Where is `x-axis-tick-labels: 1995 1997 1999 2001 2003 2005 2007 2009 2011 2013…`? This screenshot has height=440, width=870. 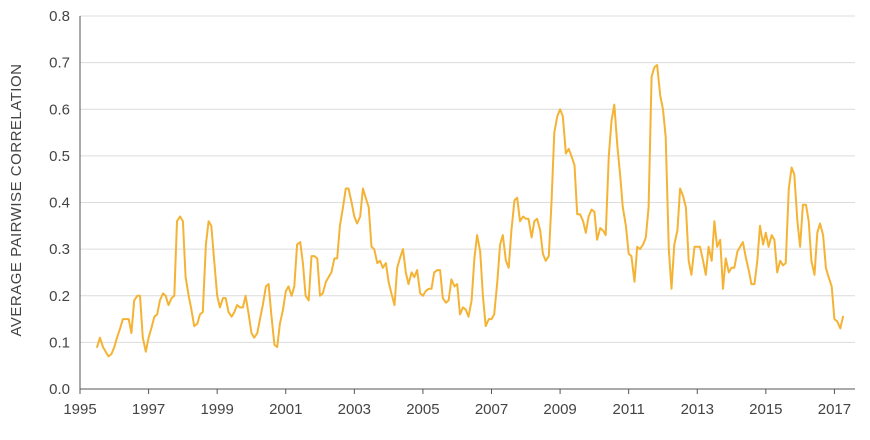
x-axis-tick-labels: 1995 1997 1999 2001 2003 2005 2007 2009 2011 2013… is located at coordinates (457, 409).